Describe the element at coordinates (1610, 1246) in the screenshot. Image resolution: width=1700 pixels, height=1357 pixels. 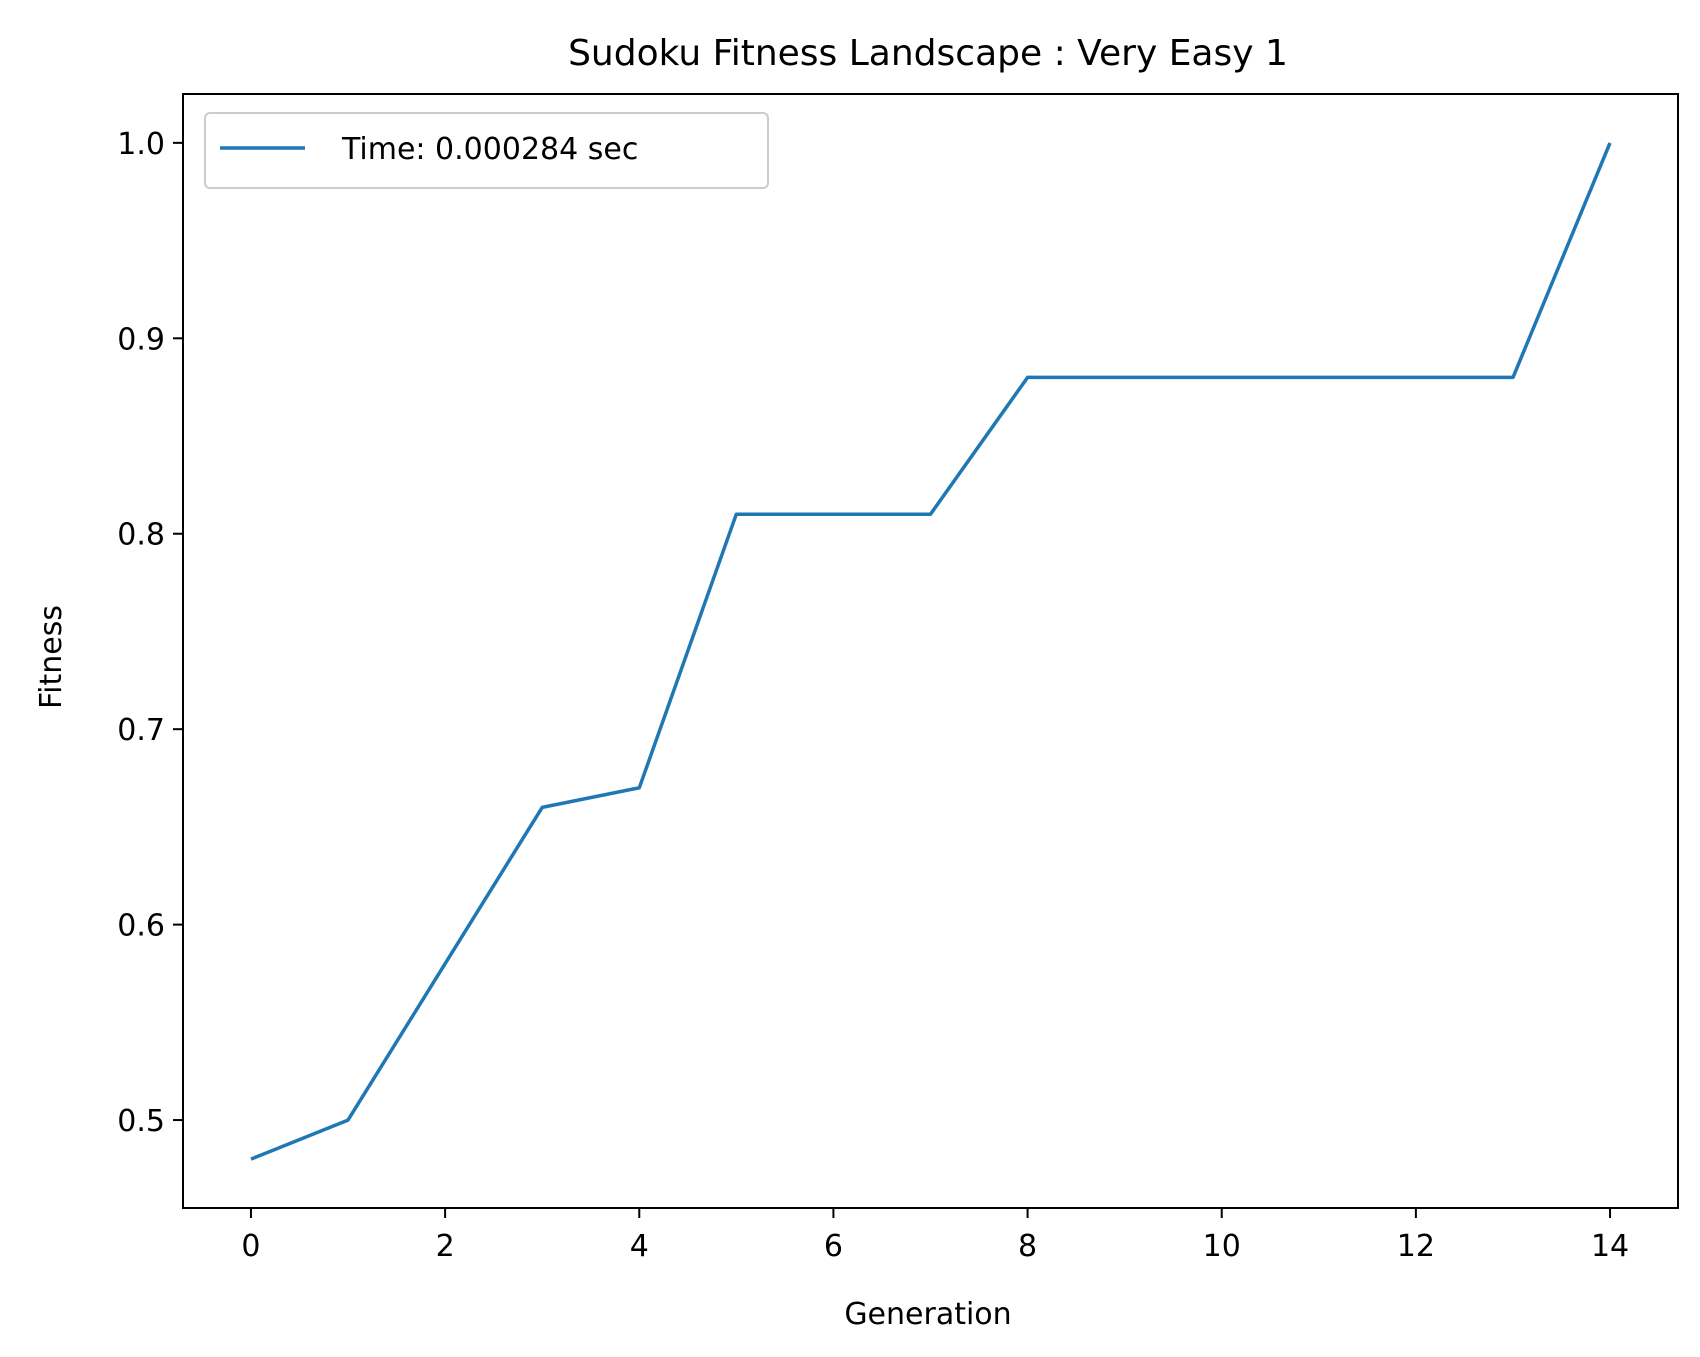
I see `x-tick-label: 14` at that location.